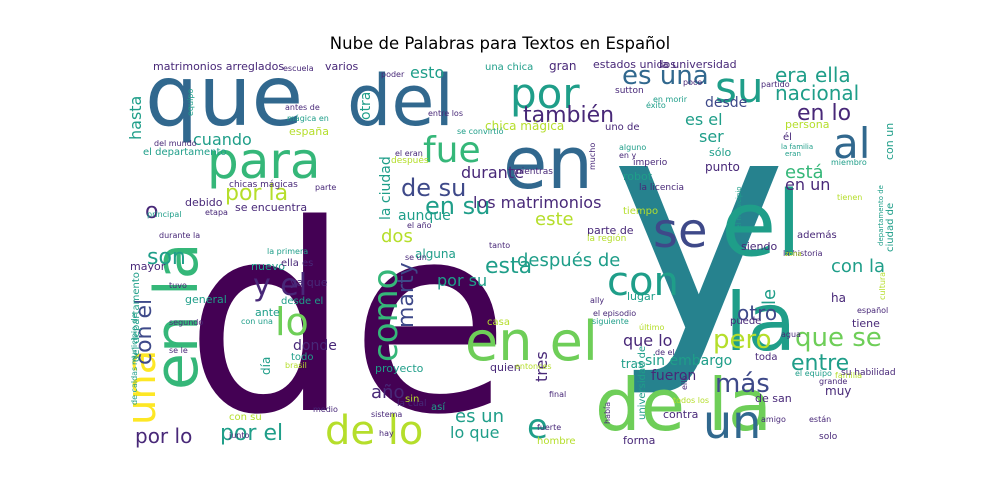  What do you see at coordinates (833, 381) in the screenshot?
I see `word-grande: grande` at bounding box center [833, 381].